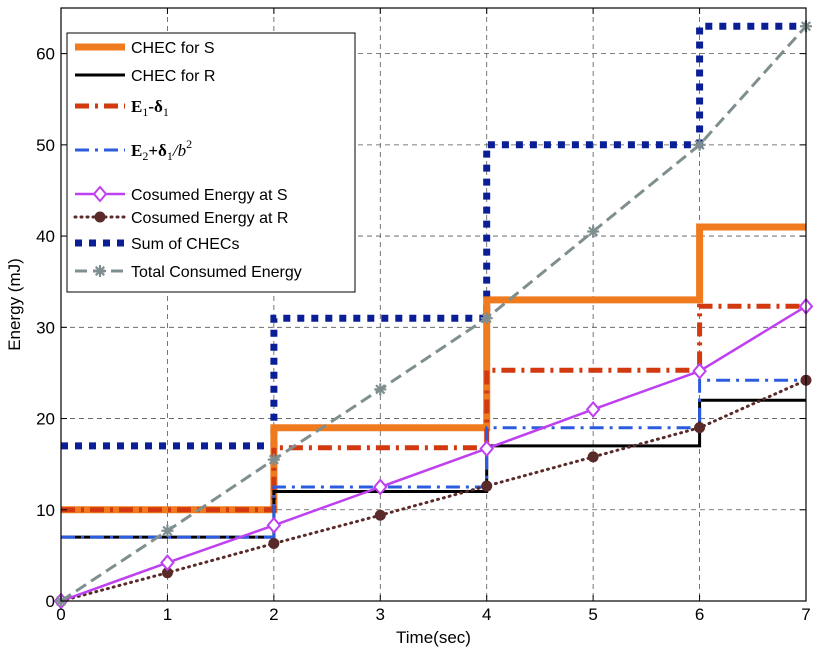 The width and height of the screenshot is (830, 659). I want to click on x-tick-label: 0, so click(60, 614).